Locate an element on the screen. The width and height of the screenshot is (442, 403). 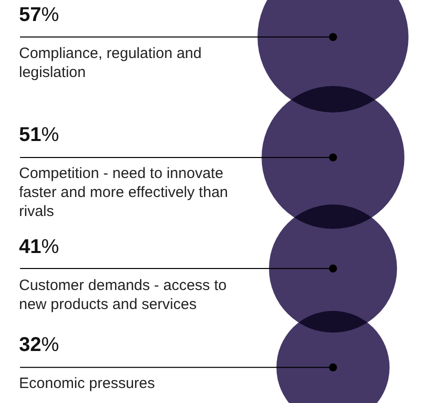
category-label: Compliance, regulation and legislation is located at coordinates (111, 63).